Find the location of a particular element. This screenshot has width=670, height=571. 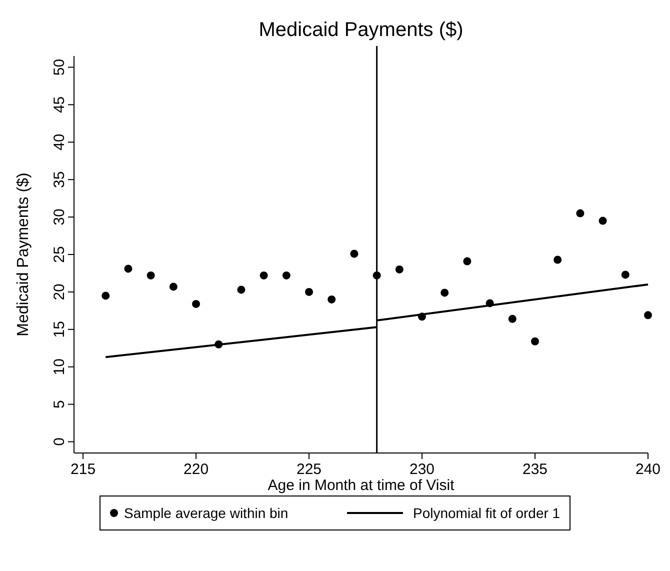

y-axis-title: Medicaid Payments ($) is located at coordinates (23, 254).